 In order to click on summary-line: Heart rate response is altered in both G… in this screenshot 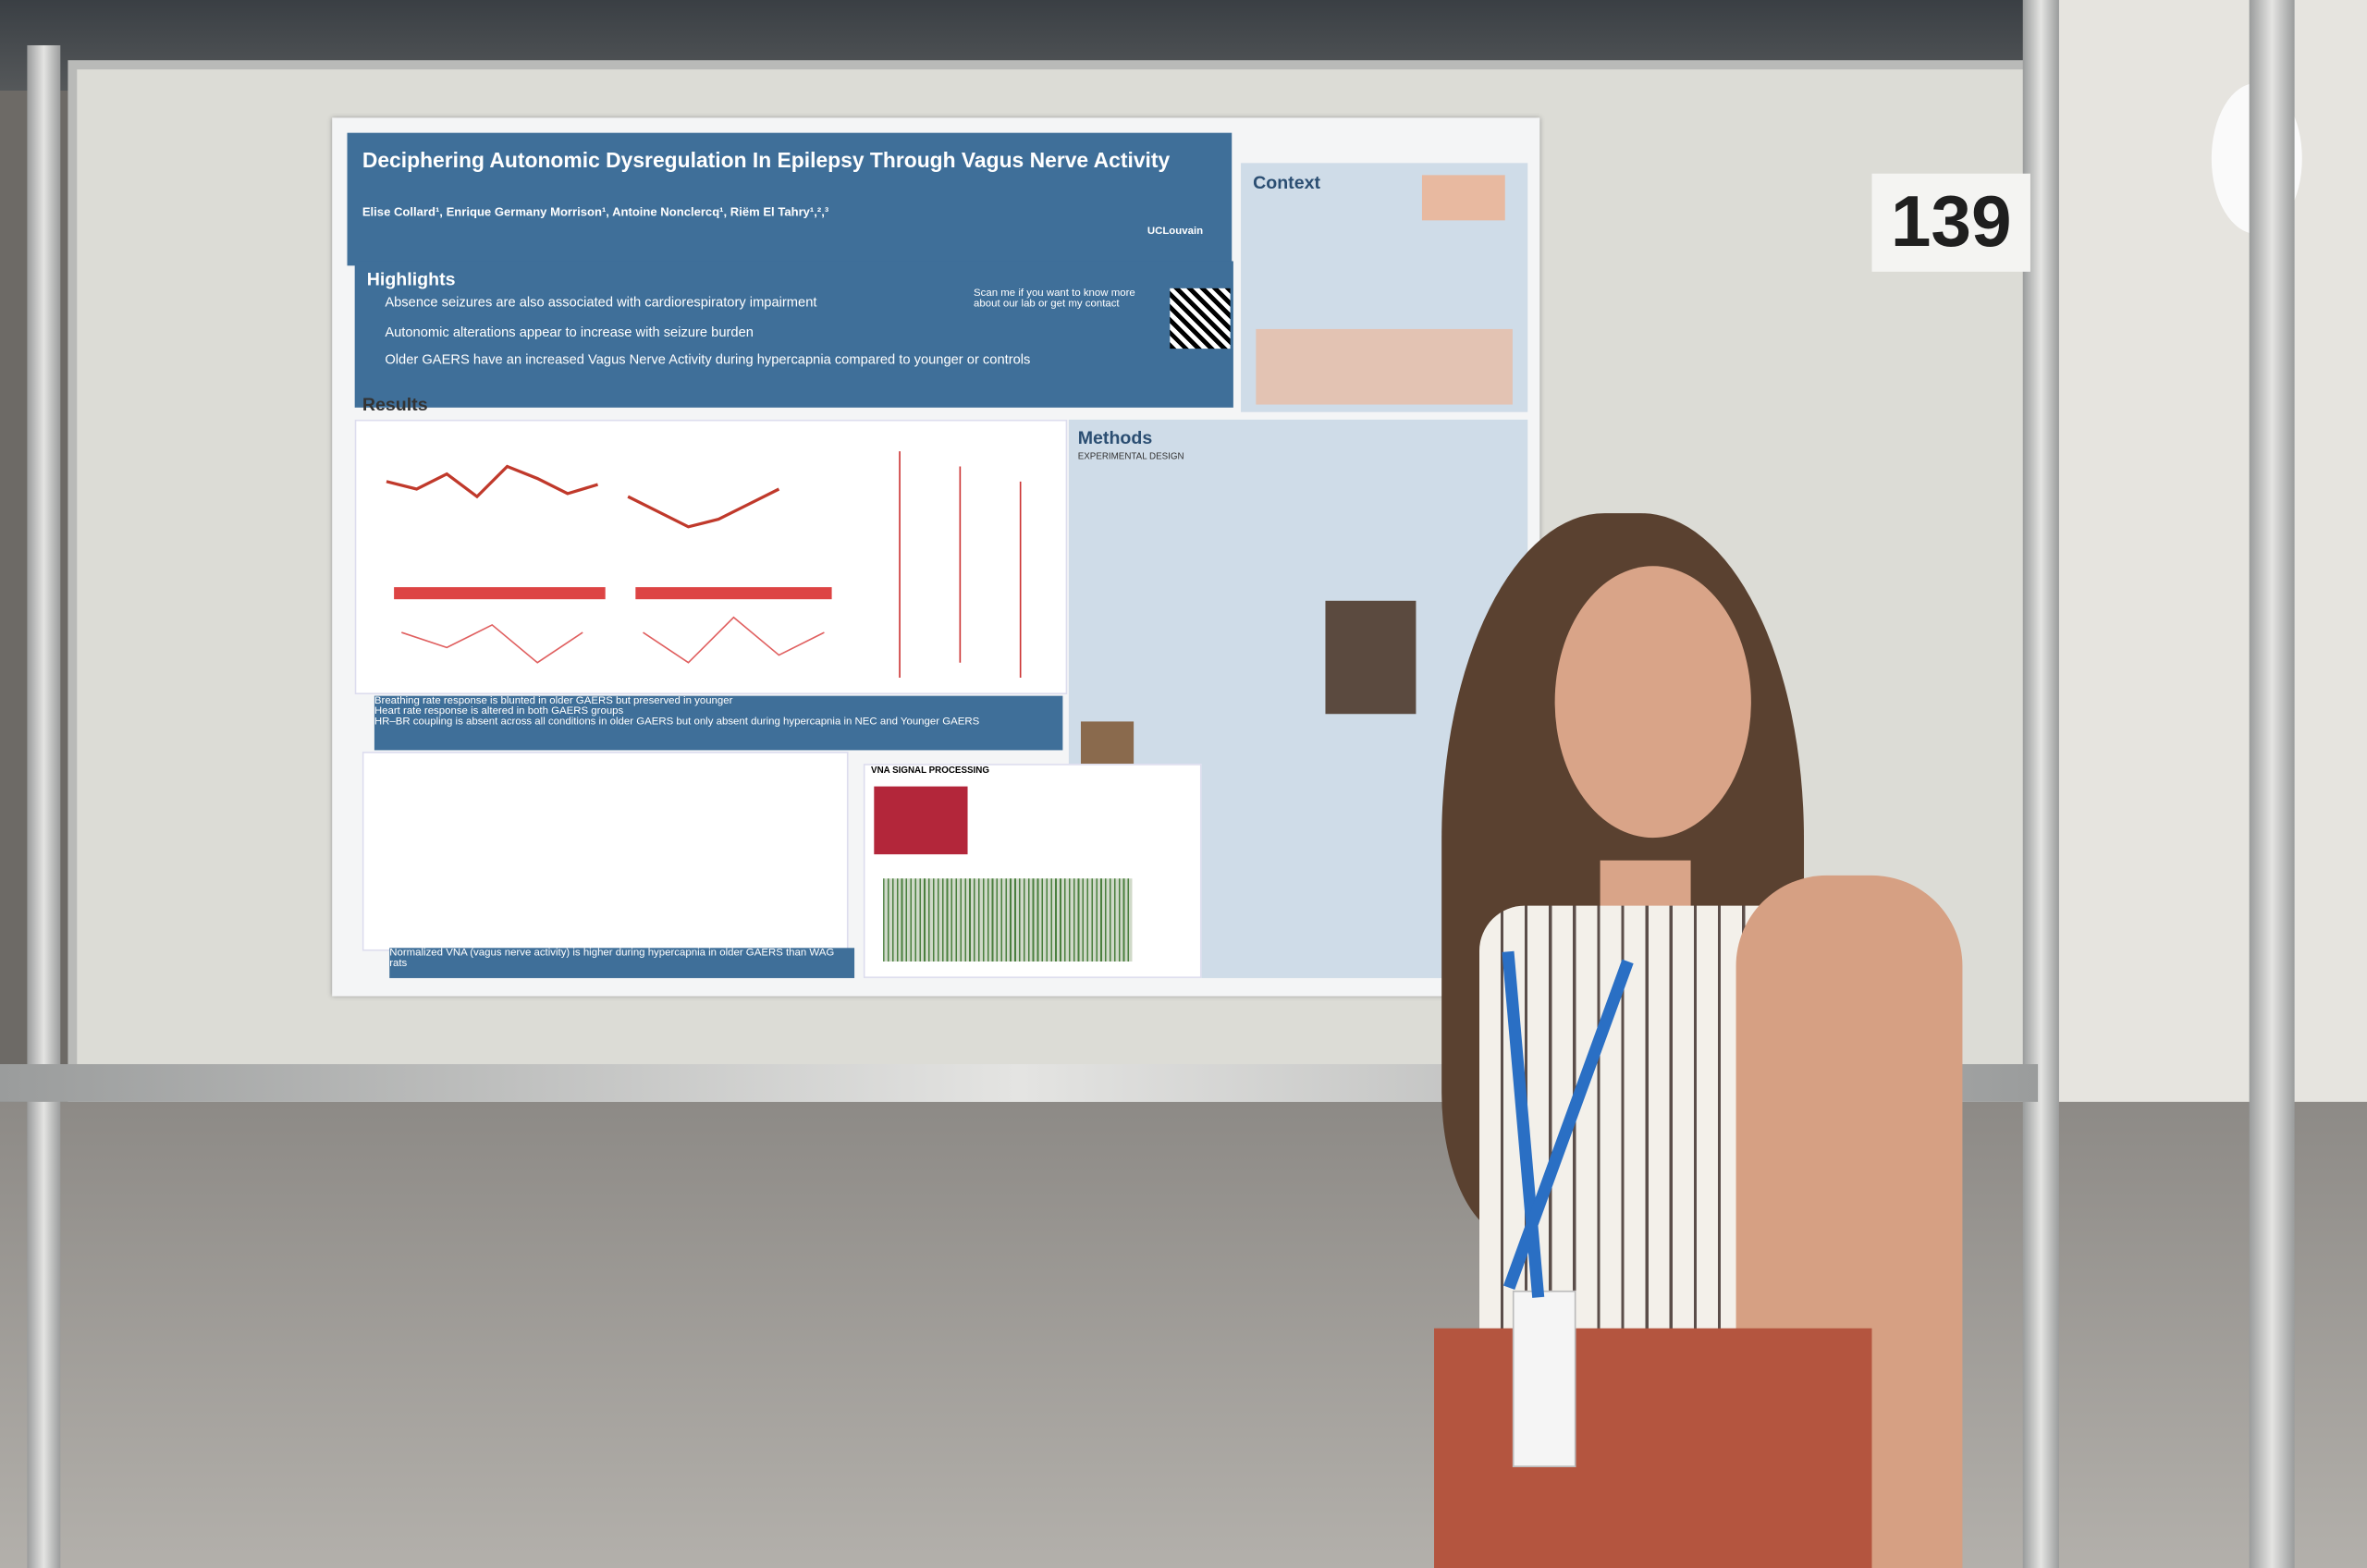, I will do `click(499, 712)`.